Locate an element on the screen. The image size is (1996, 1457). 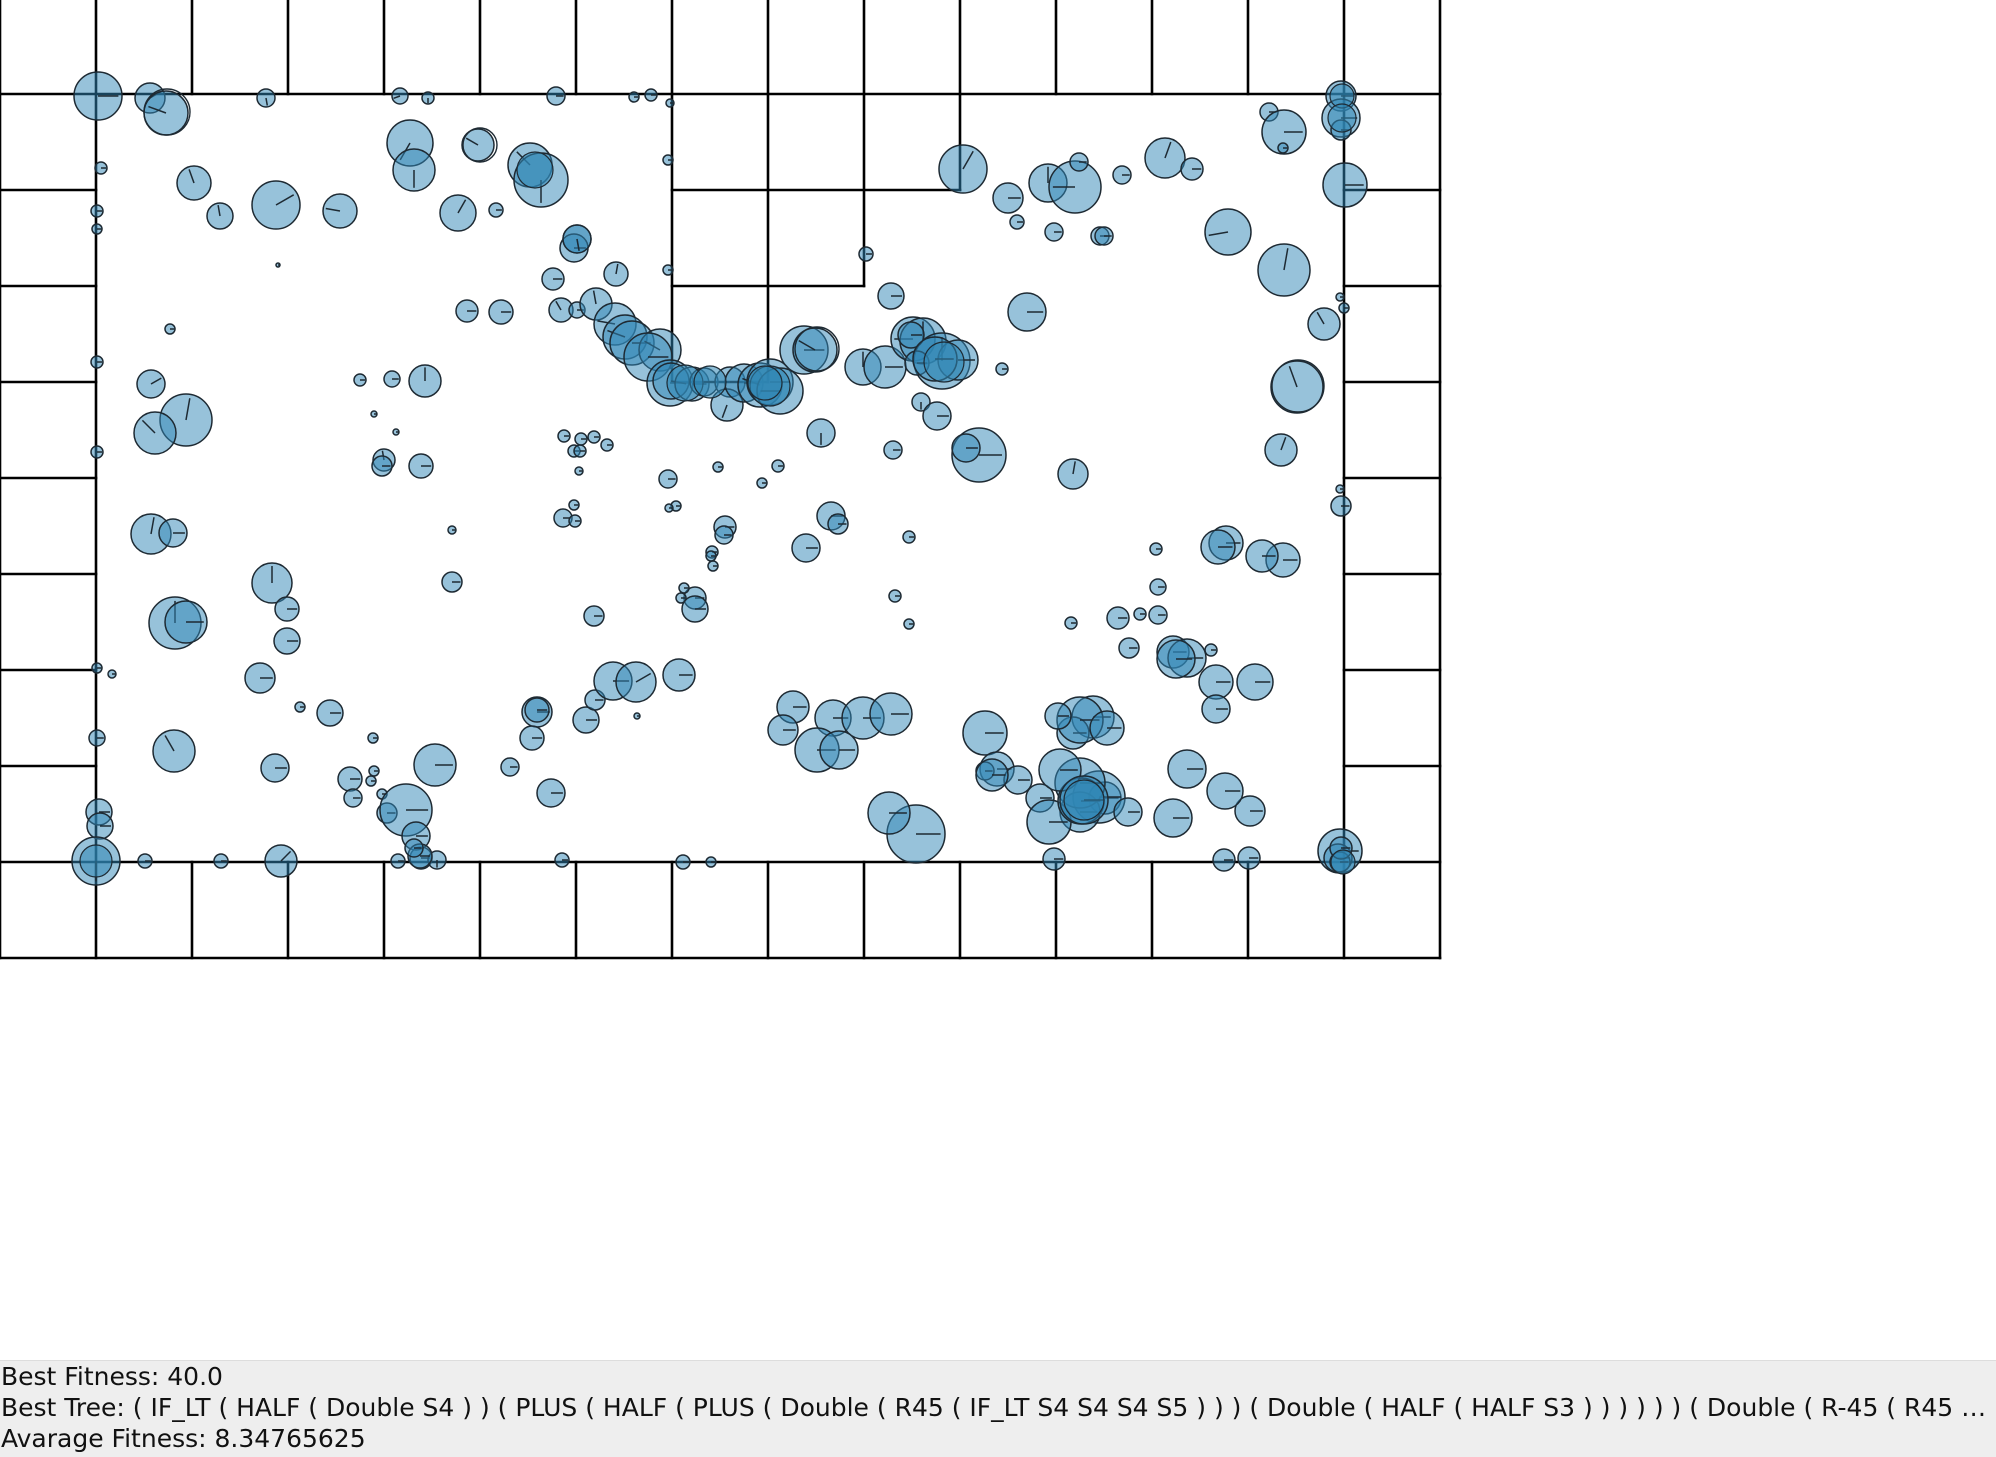
average-fitness-value: 8.34765625 is located at coordinates (290, 1438).